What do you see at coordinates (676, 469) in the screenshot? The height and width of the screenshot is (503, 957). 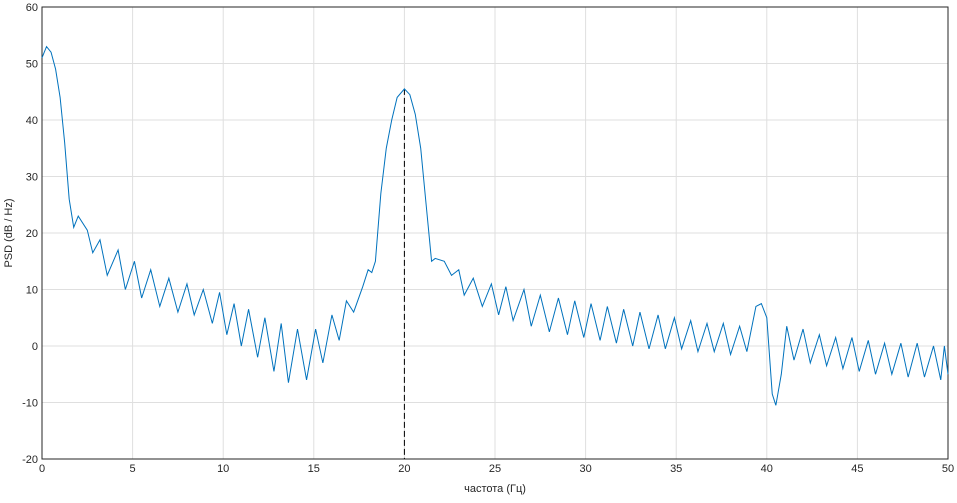 I see `x-tick-label: 35` at bounding box center [676, 469].